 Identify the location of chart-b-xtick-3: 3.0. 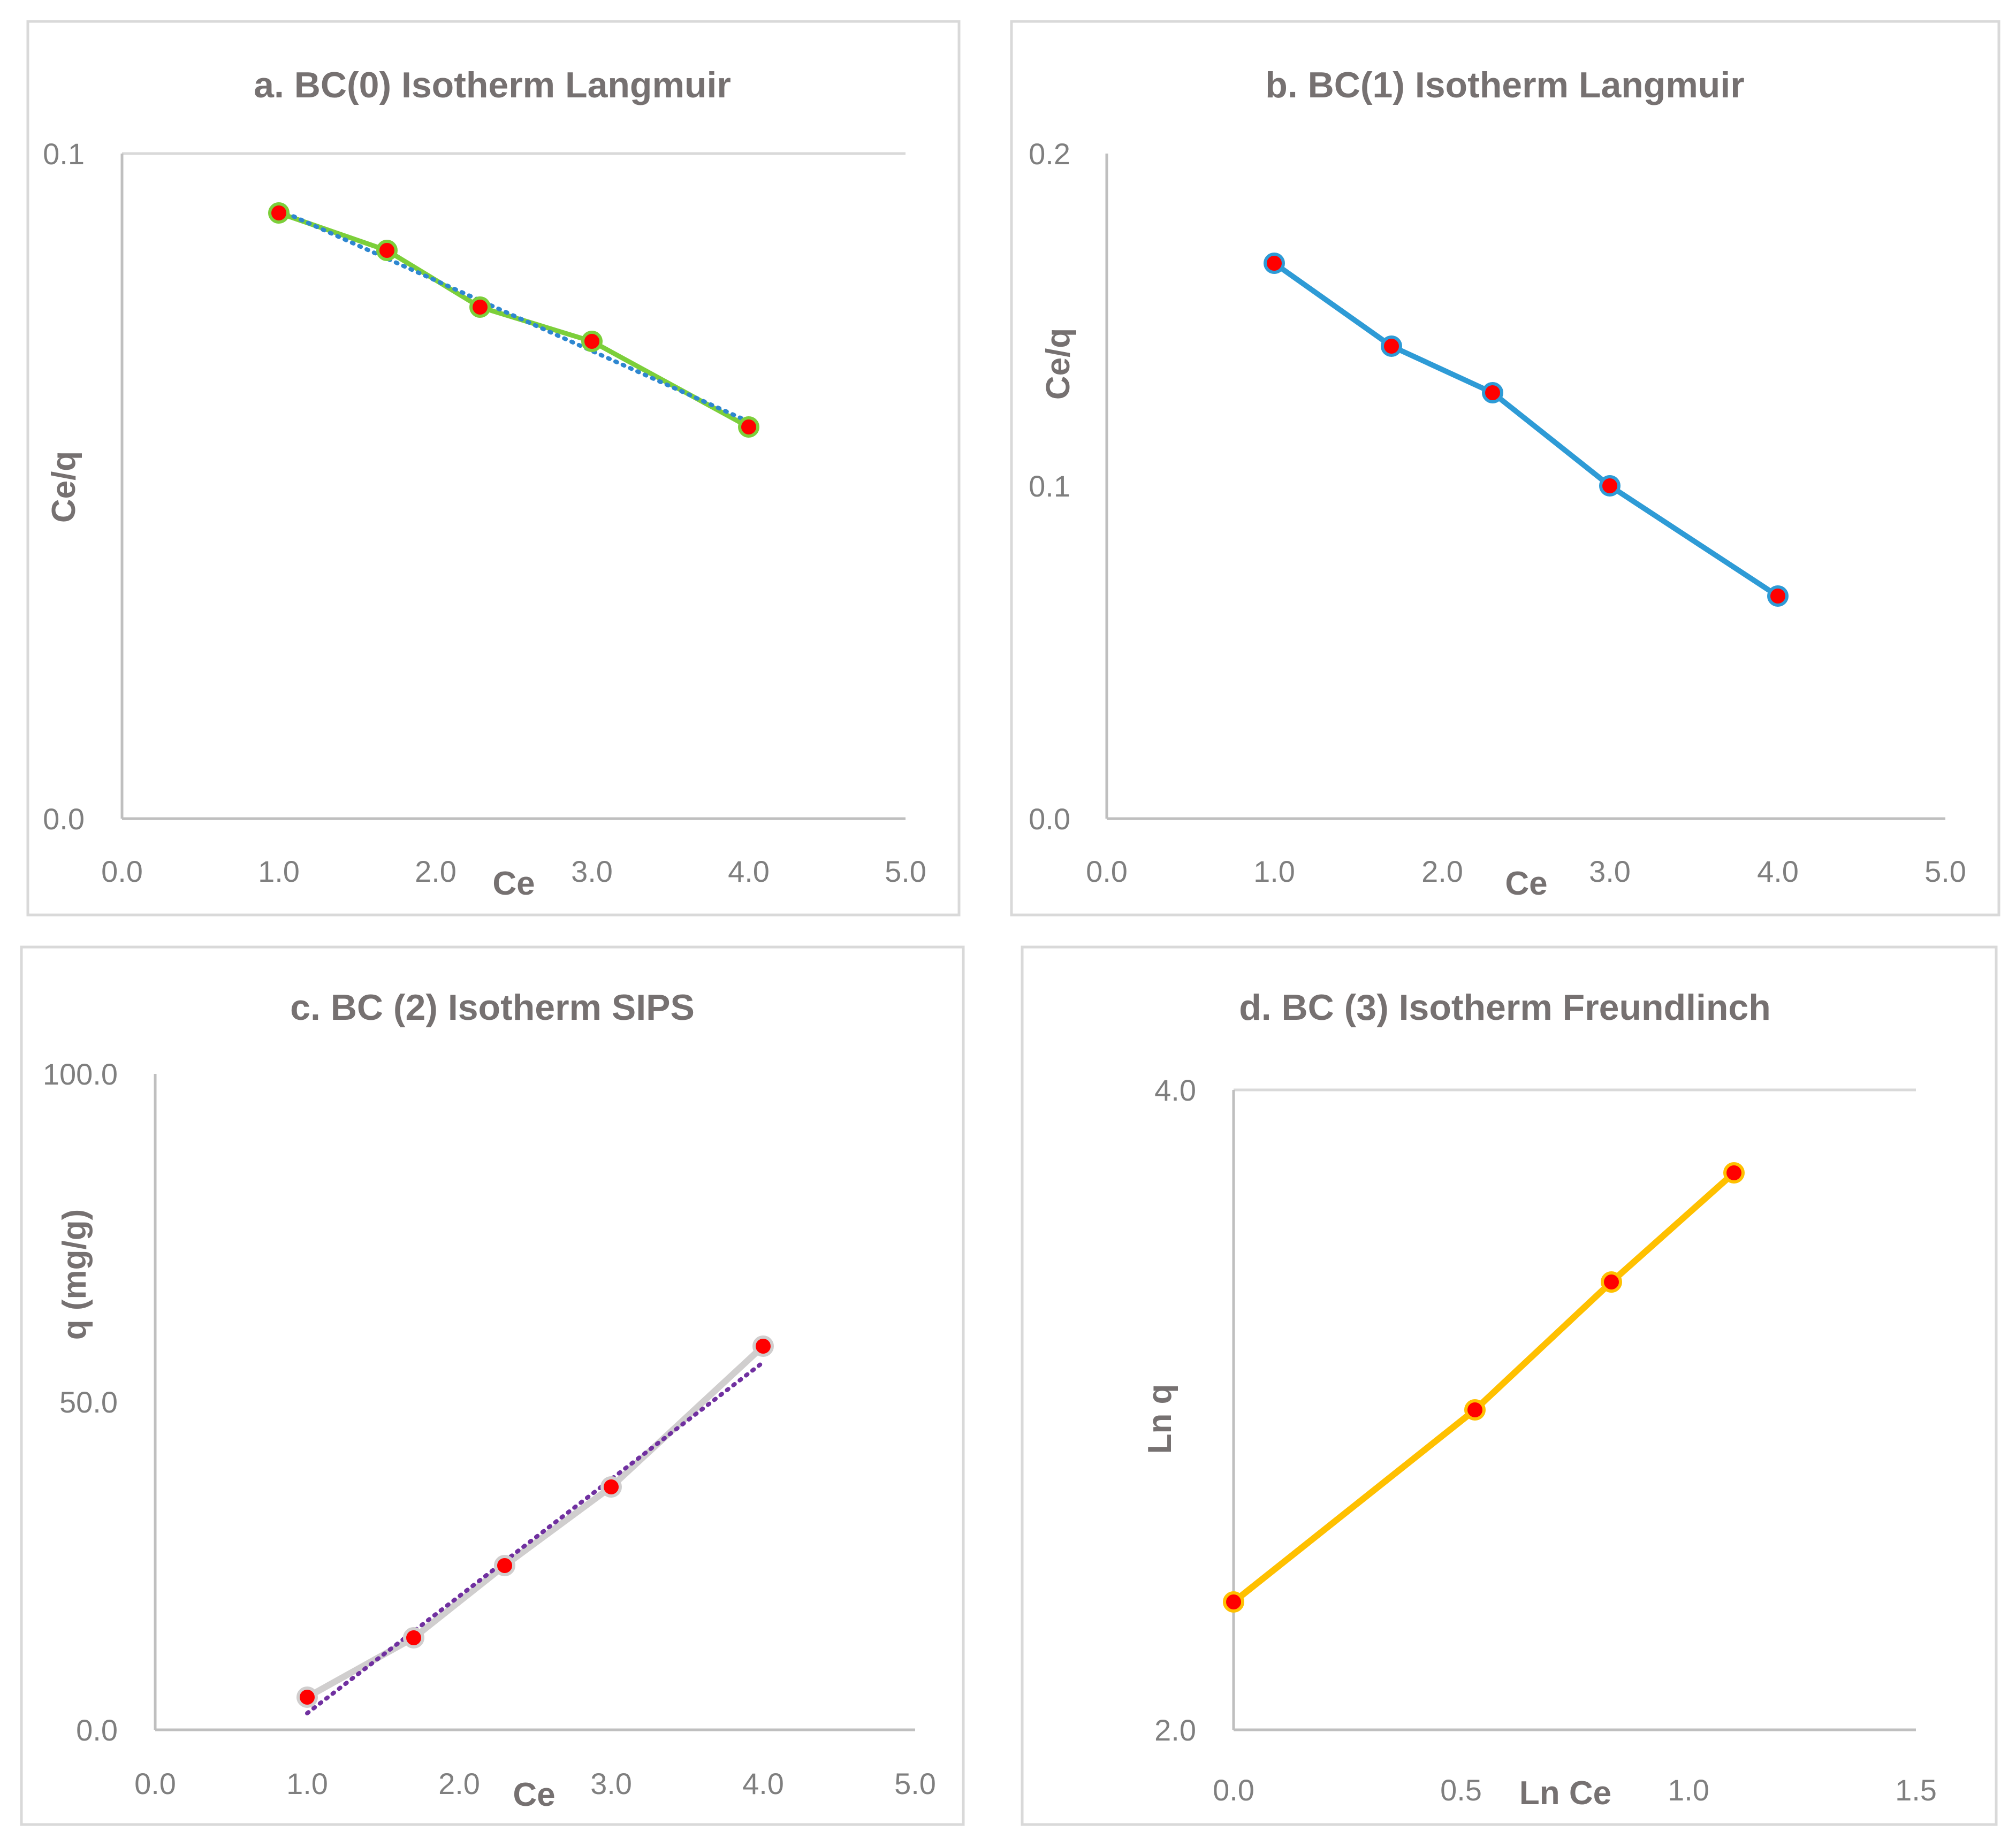
(1610, 871).